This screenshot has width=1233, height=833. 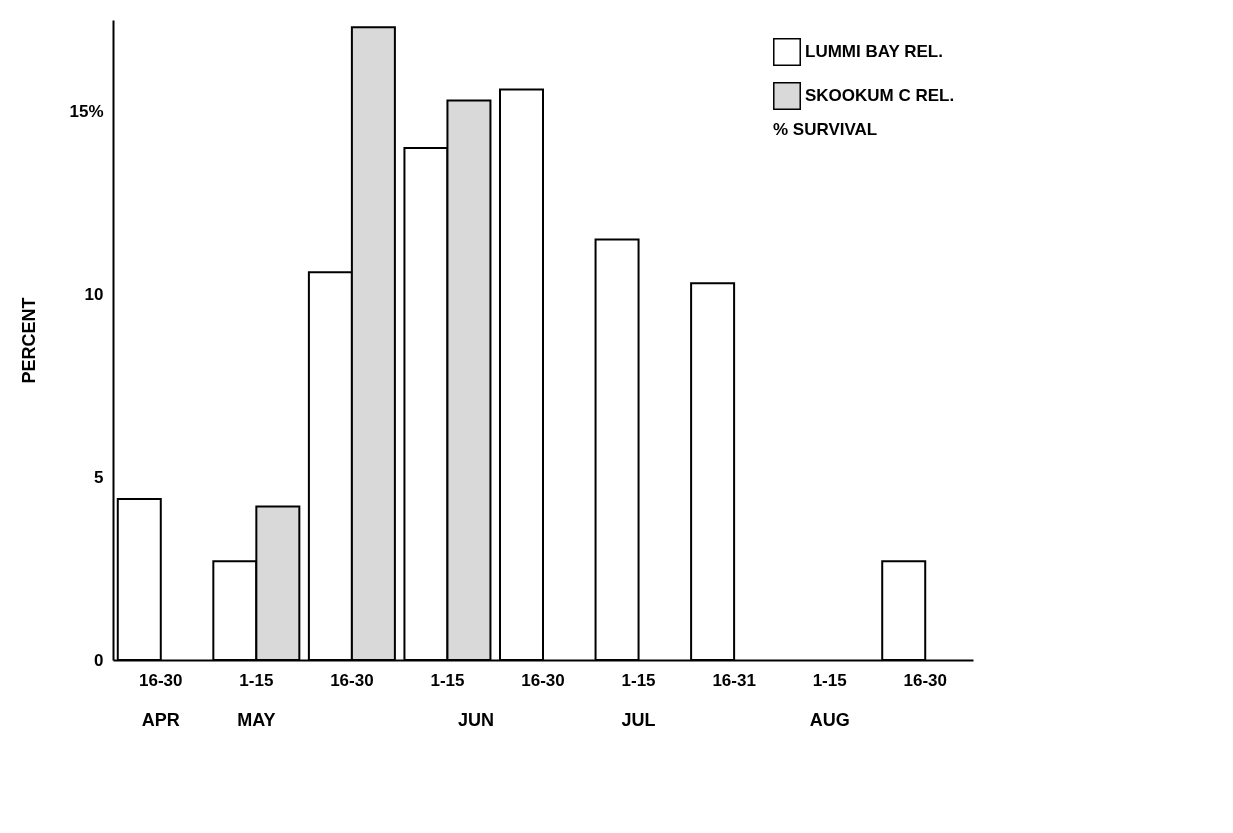 What do you see at coordinates (160, 720) in the screenshot?
I see `text: APR` at bounding box center [160, 720].